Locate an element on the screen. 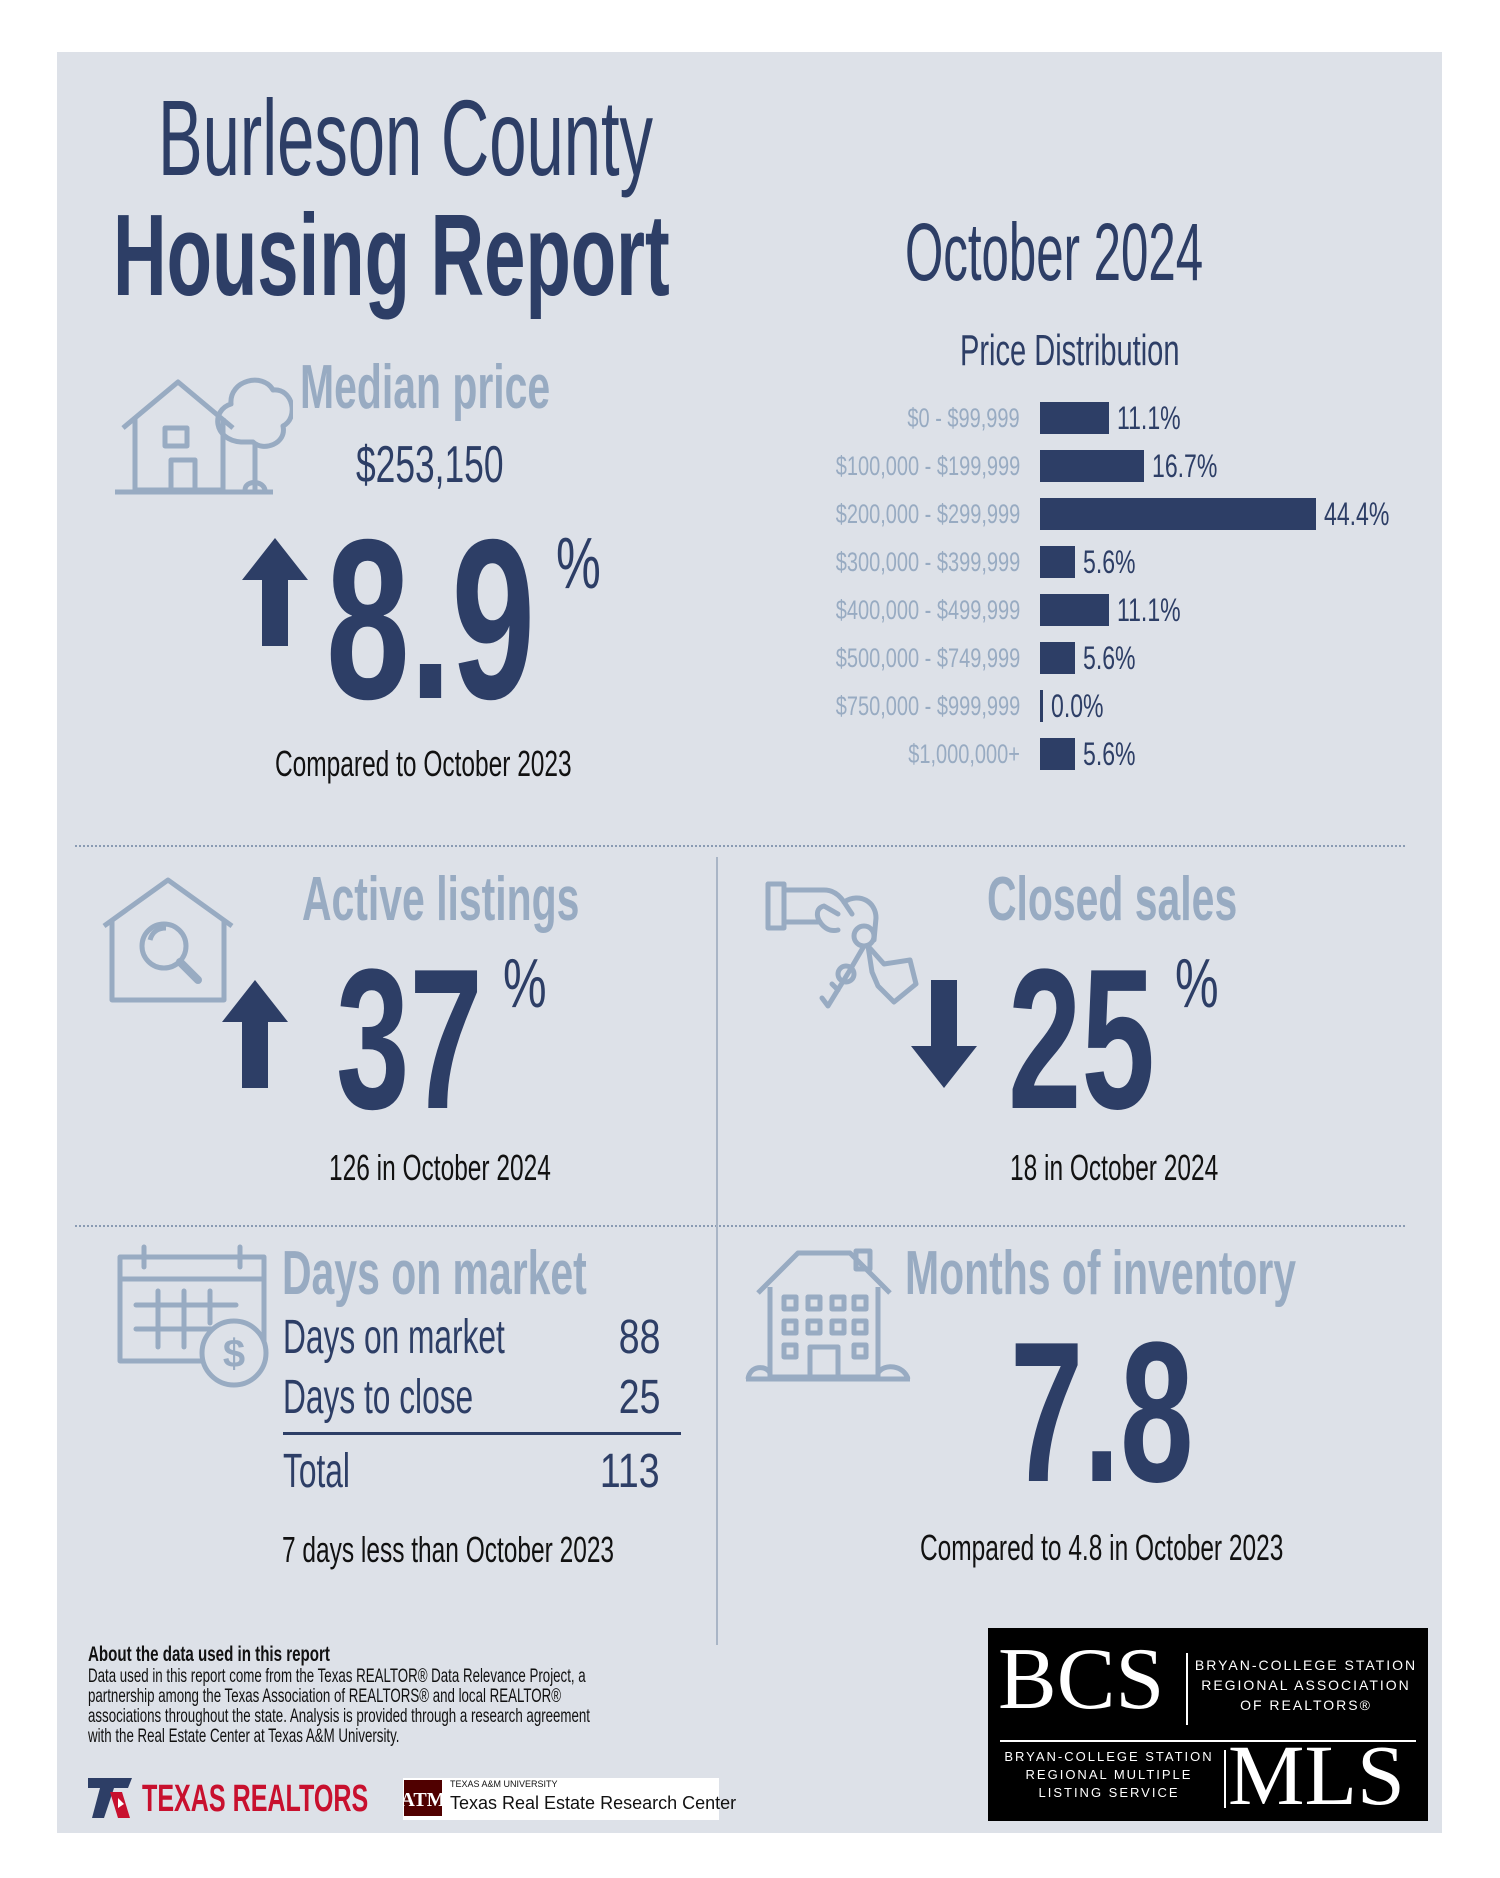  mls-line2: REGIONAL MULTIPLE is located at coordinates (1109, 1774).